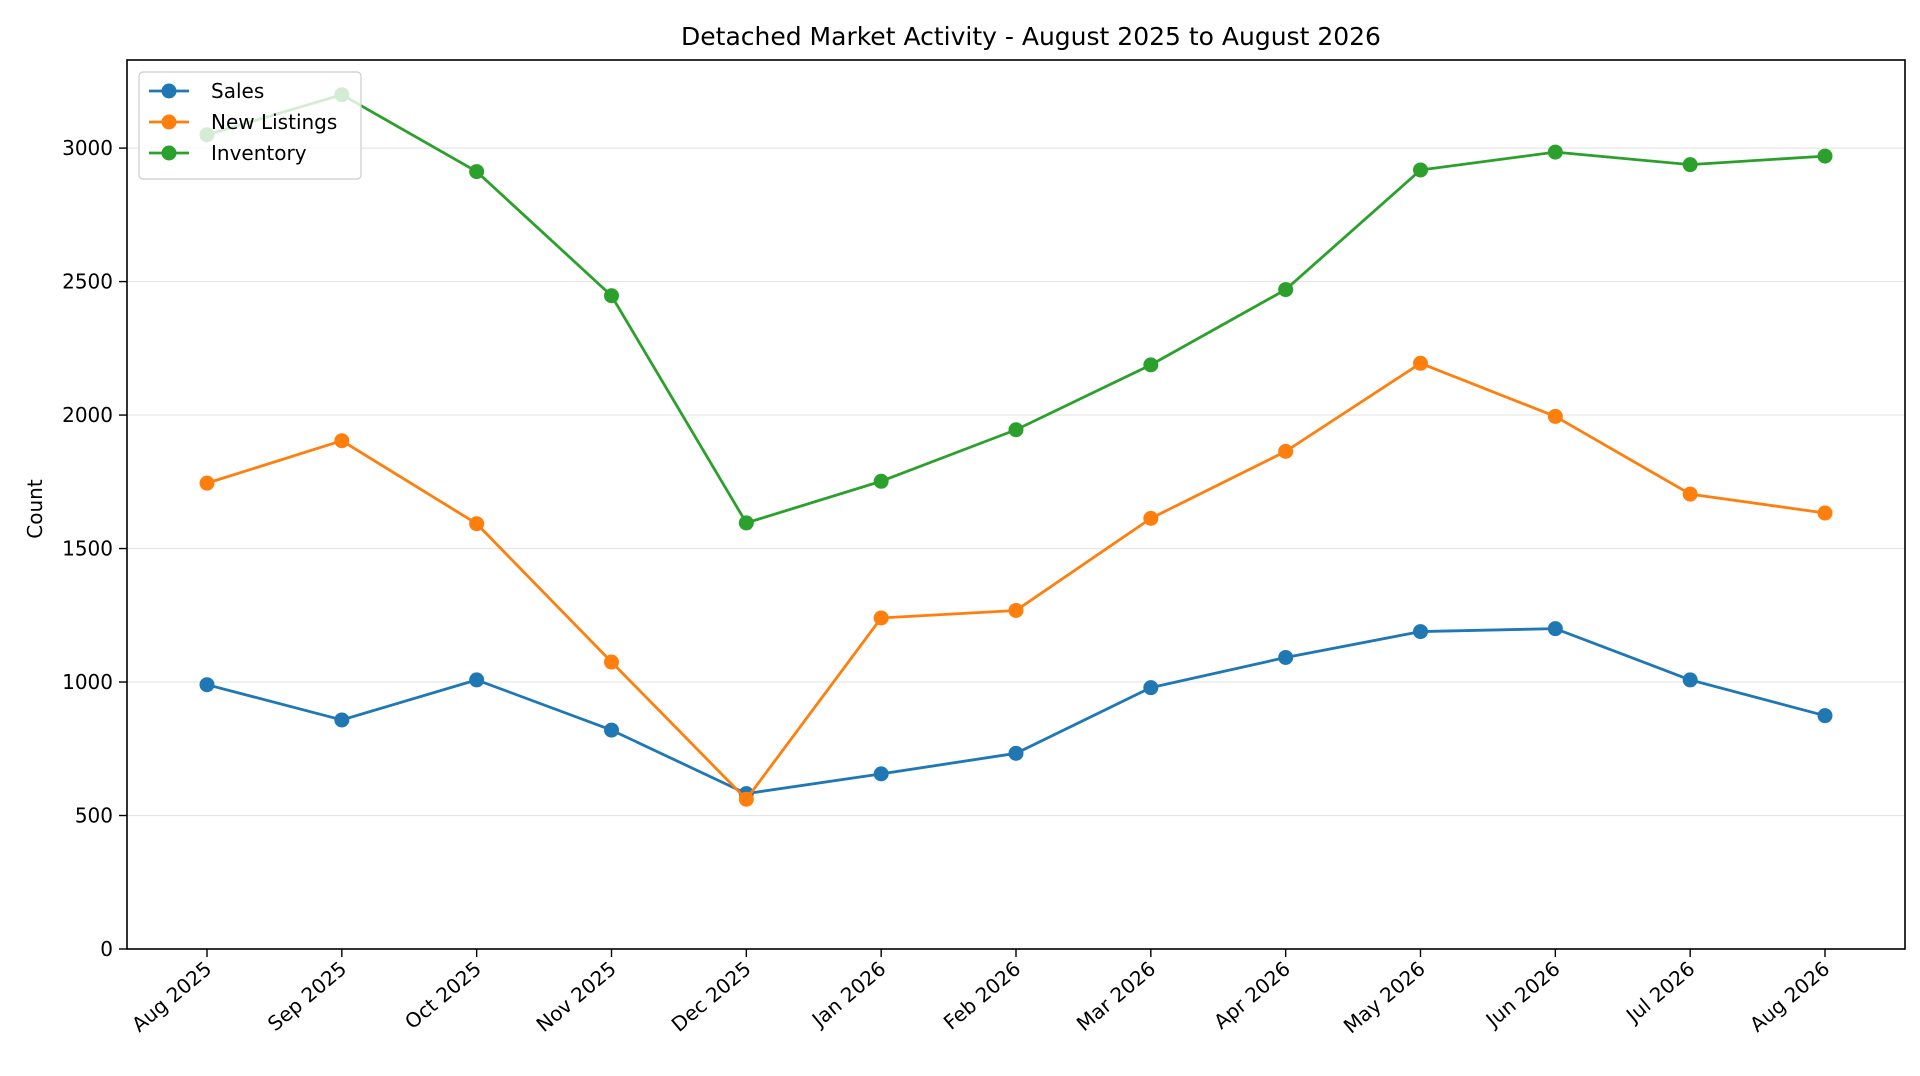  I want to click on y-tick-label: 2000, so click(87, 415).